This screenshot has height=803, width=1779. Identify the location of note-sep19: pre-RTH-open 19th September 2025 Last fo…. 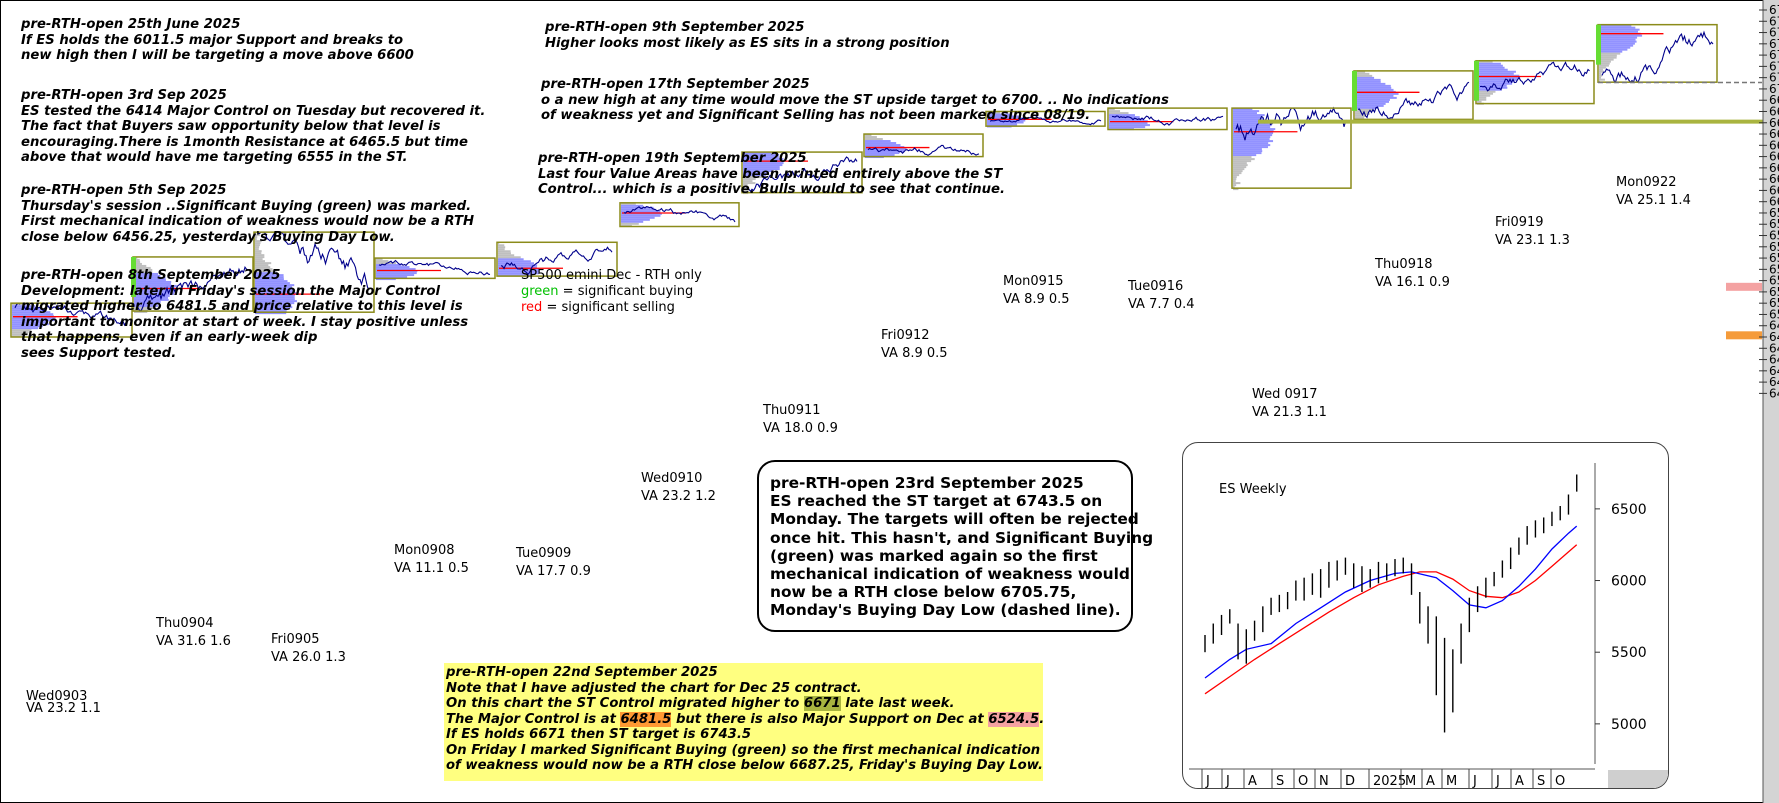
(771, 174).